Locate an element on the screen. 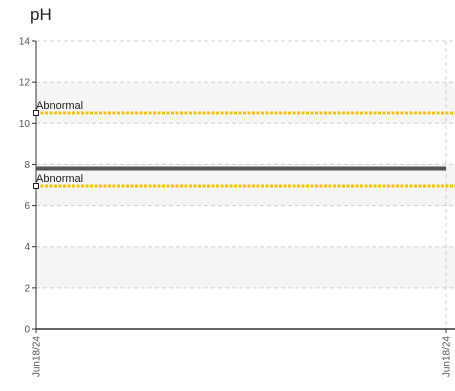 Image resolution: width=455 pixels, height=391 pixels. y-tick-label: 12 is located at coordinates (25, 83).